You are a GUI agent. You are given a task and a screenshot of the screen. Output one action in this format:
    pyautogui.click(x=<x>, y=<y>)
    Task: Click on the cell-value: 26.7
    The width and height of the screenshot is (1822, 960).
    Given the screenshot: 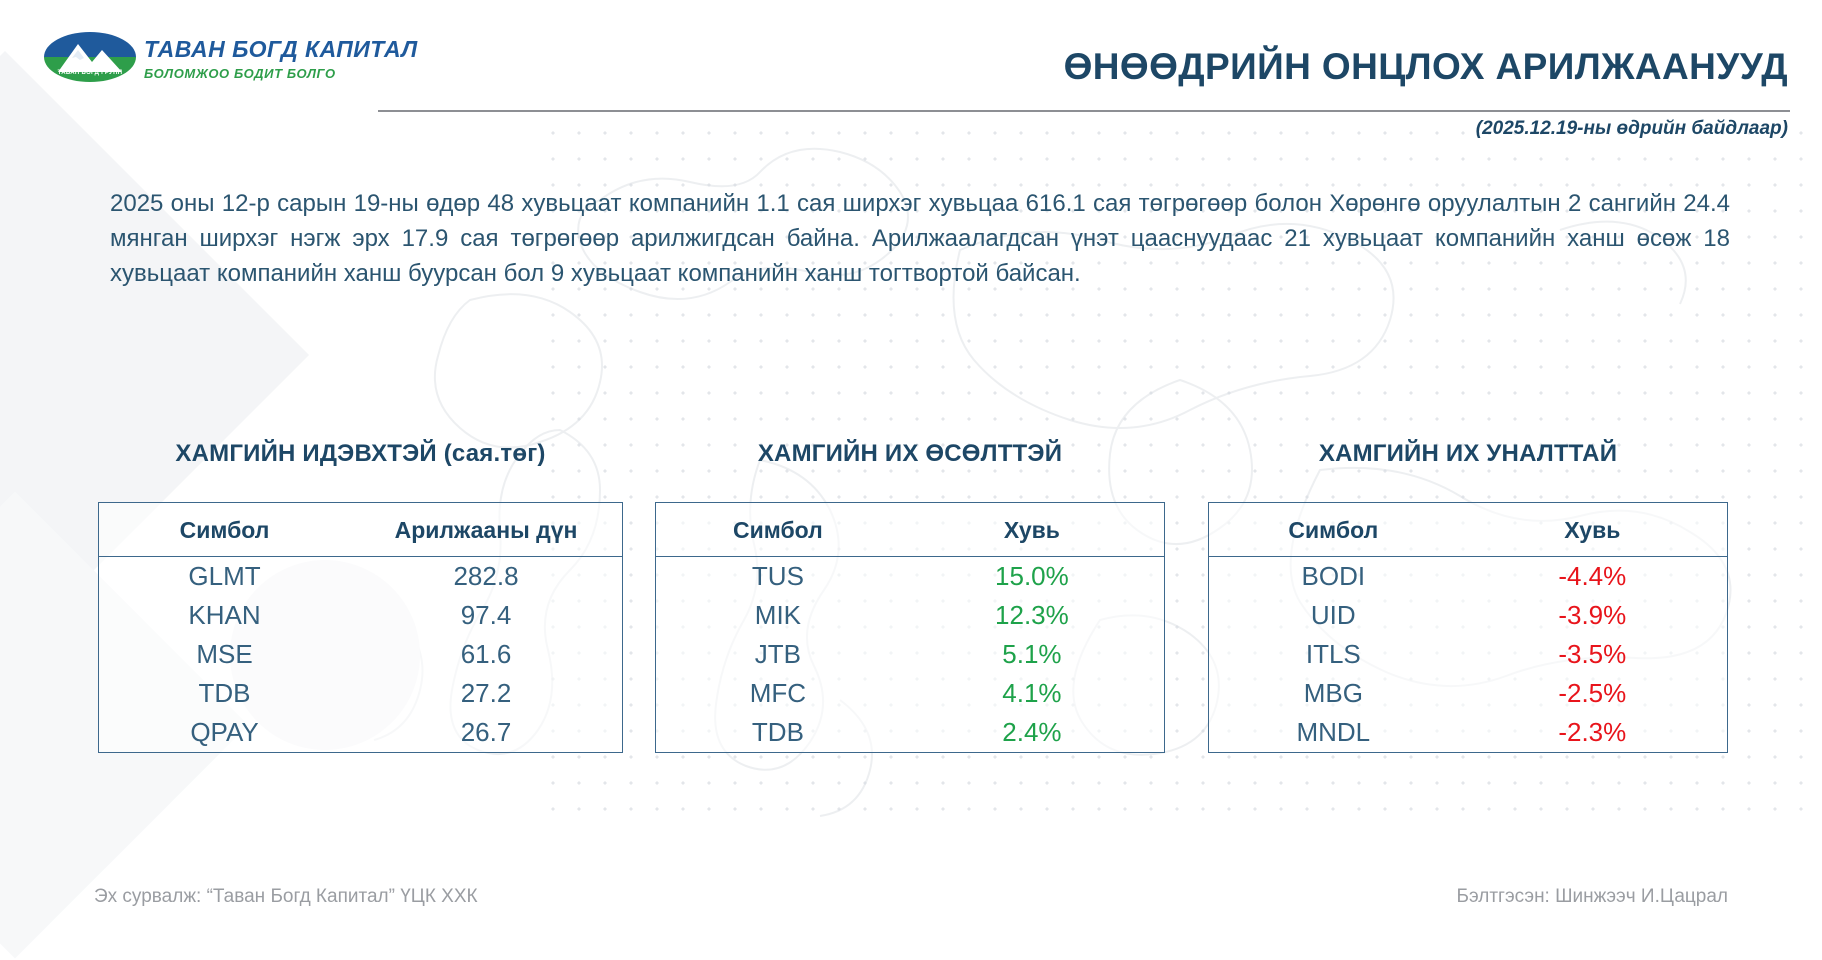 What is the action you would take?
    pyautogui.click(x=486, y=732)
    